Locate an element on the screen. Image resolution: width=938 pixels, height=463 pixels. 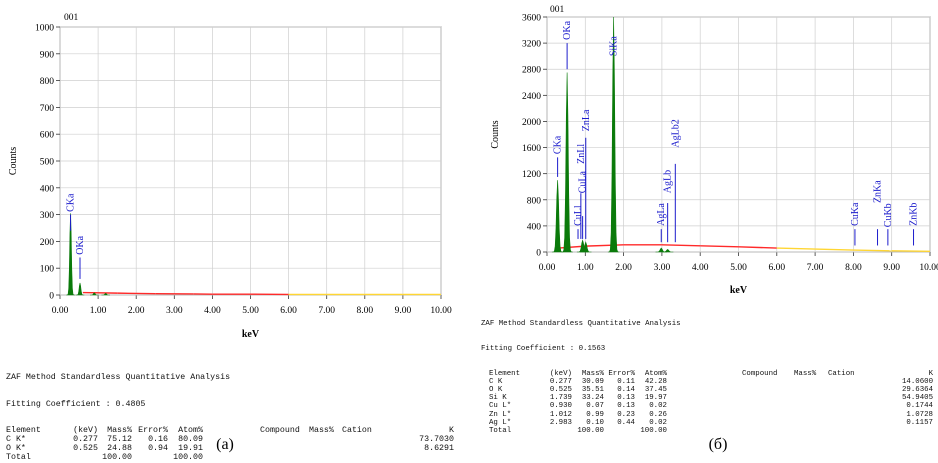
y-tick-label: 600 is located at coordinates (47, 136).